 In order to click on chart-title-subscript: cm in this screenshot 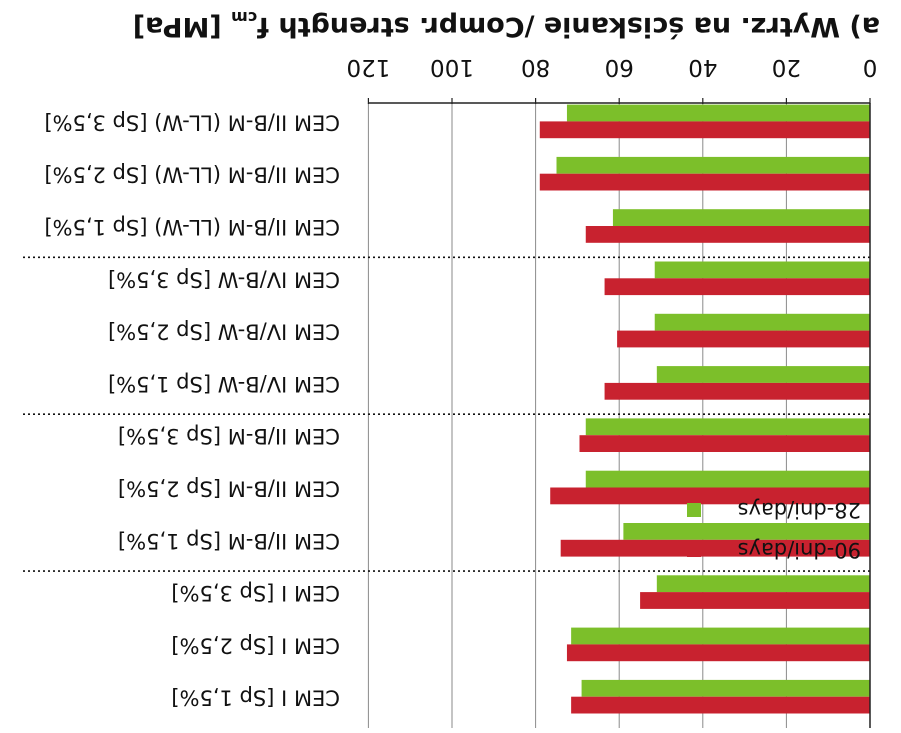, I will do `click(244, 17)`.